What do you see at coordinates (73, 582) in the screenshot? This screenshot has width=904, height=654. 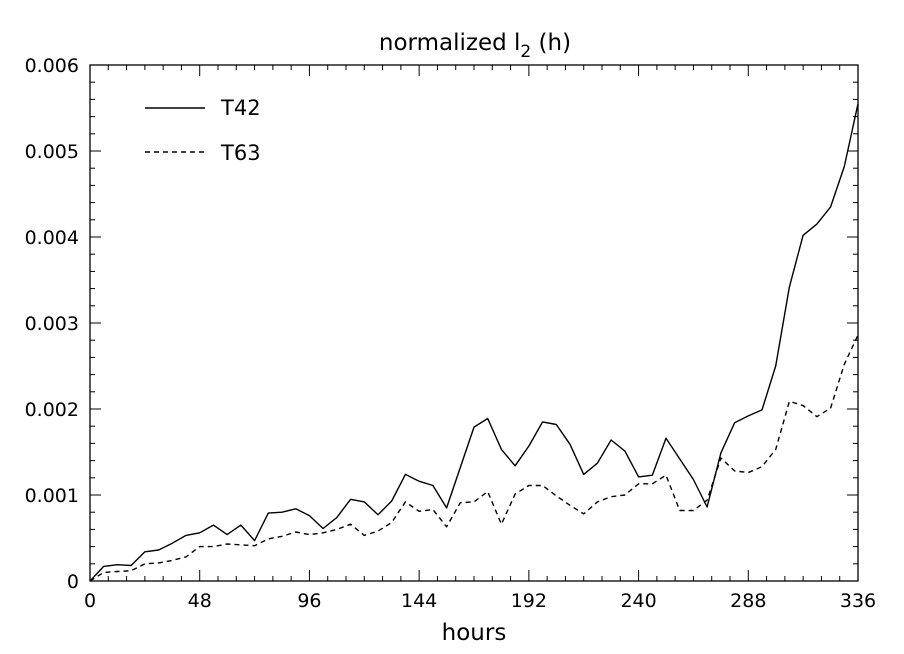 I see `y-tick-label: 0` at bounding box center [73, 582].